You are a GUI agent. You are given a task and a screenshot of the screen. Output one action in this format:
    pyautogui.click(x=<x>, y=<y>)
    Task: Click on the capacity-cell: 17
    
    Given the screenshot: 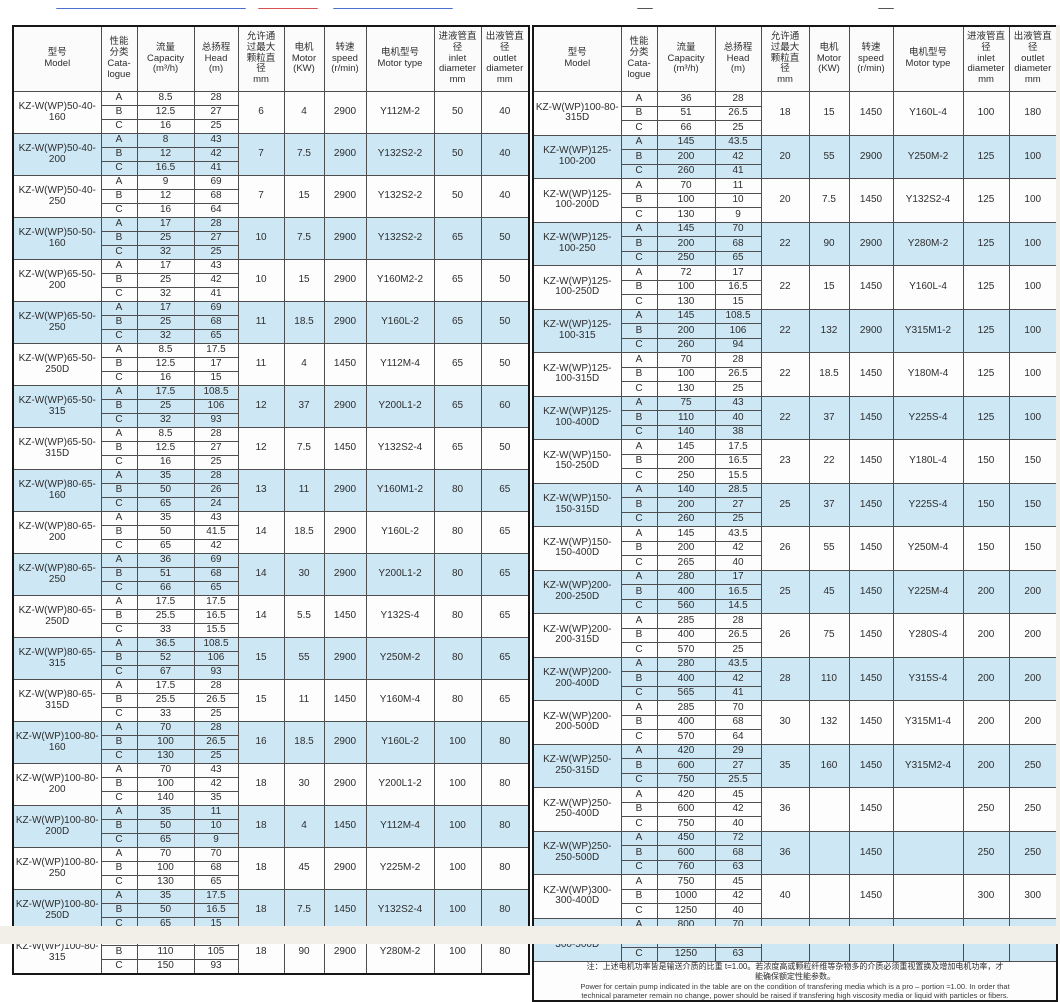 What is the action you would take?
    pyautogui.click(x=165, y=308)
    